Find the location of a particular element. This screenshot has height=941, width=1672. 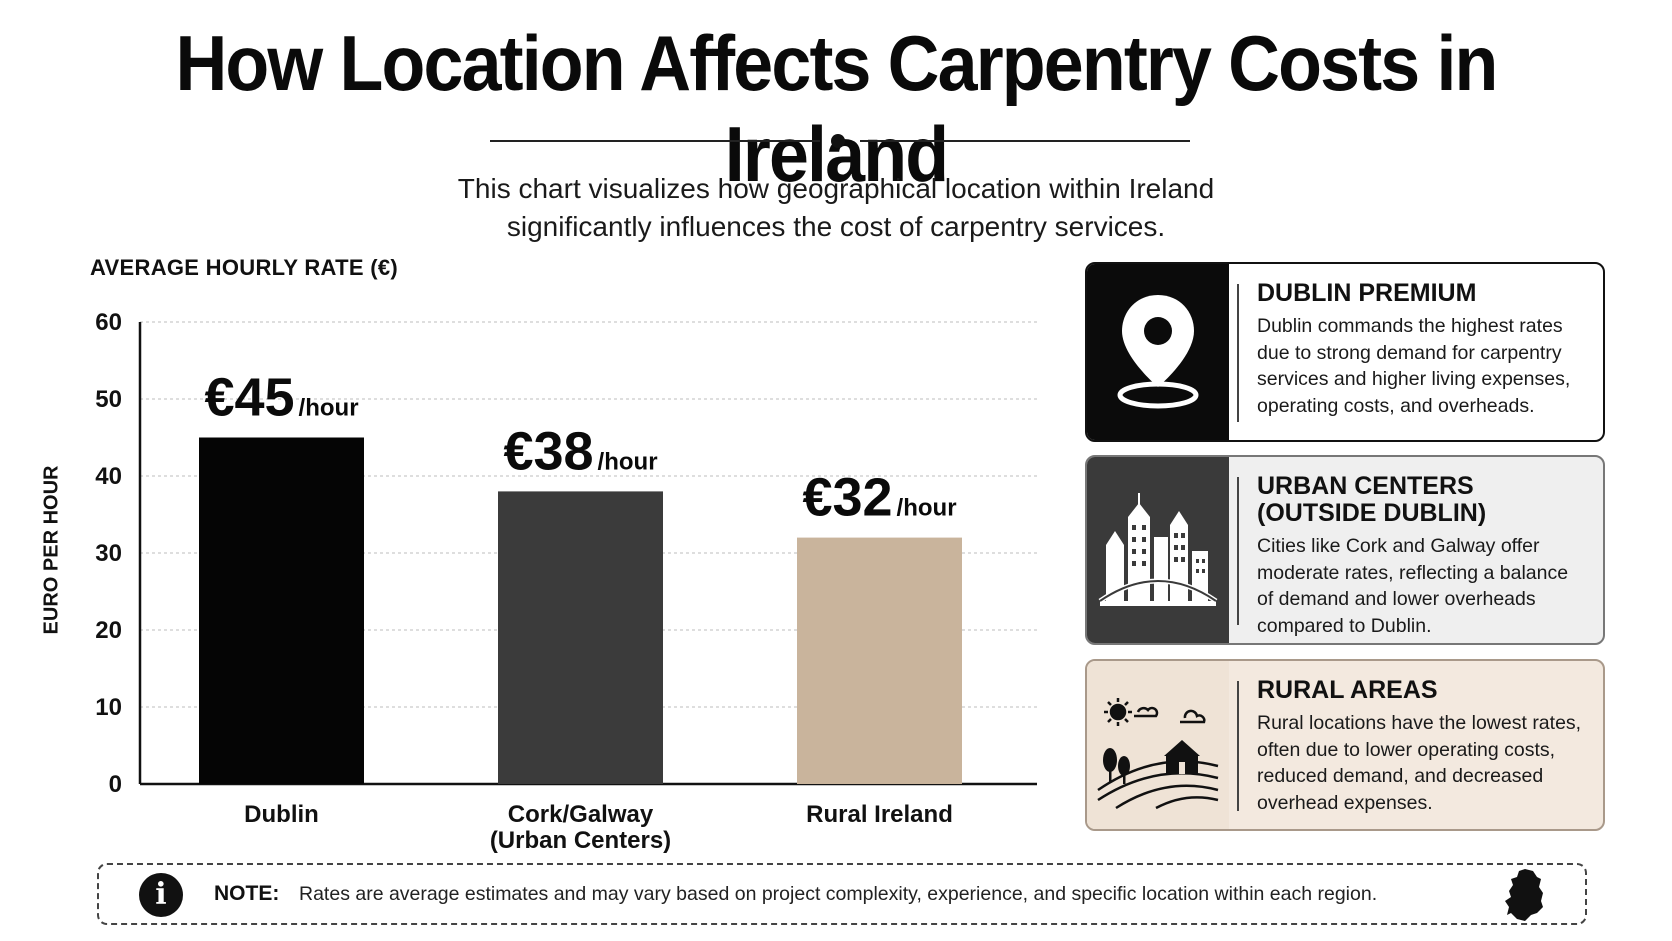

location-pin-icon is located at coordinates (1158, 352).